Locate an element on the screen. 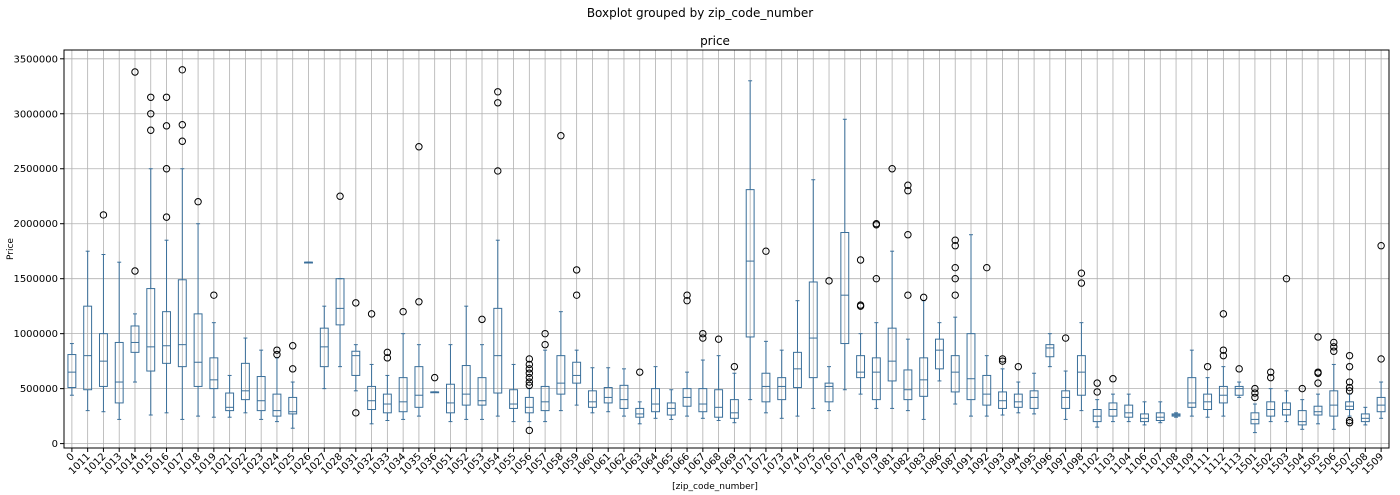  y-tick-label: 500000 is located at coordinates (39, 389).